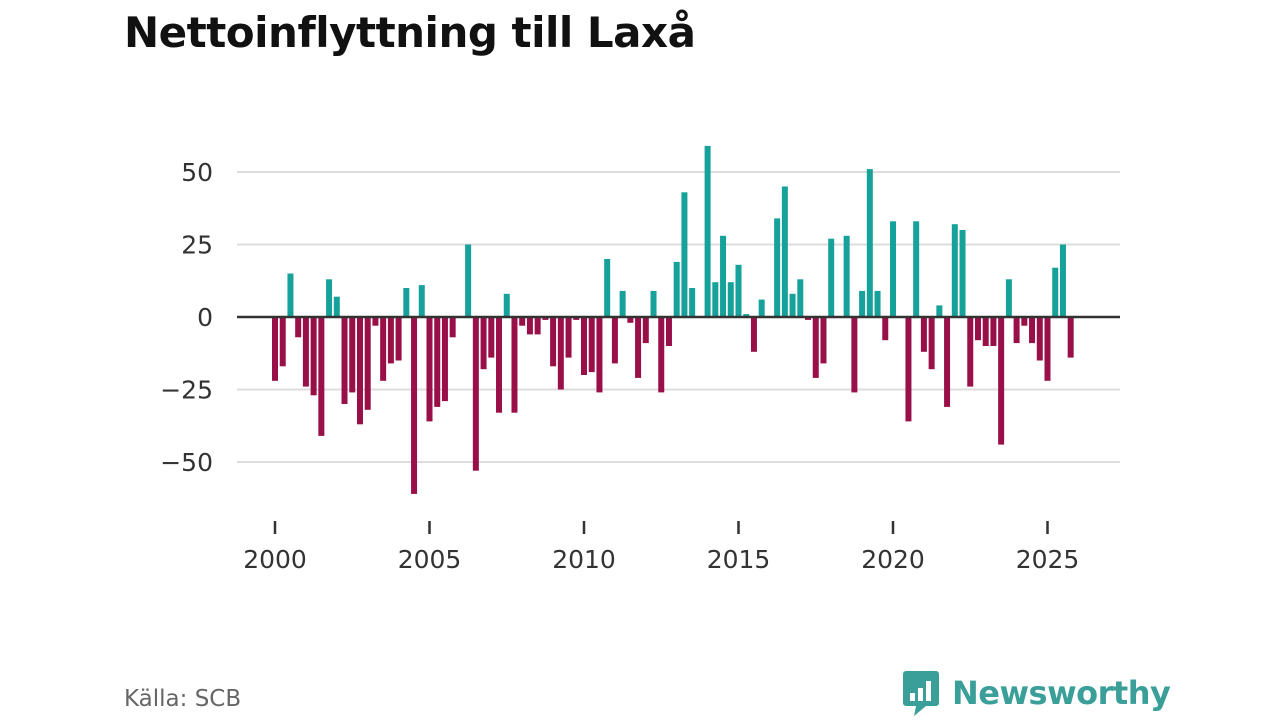 This screenshot has height=720, width=1280. I want to click on brand-name: Newsworthy, so click(1061, 693).